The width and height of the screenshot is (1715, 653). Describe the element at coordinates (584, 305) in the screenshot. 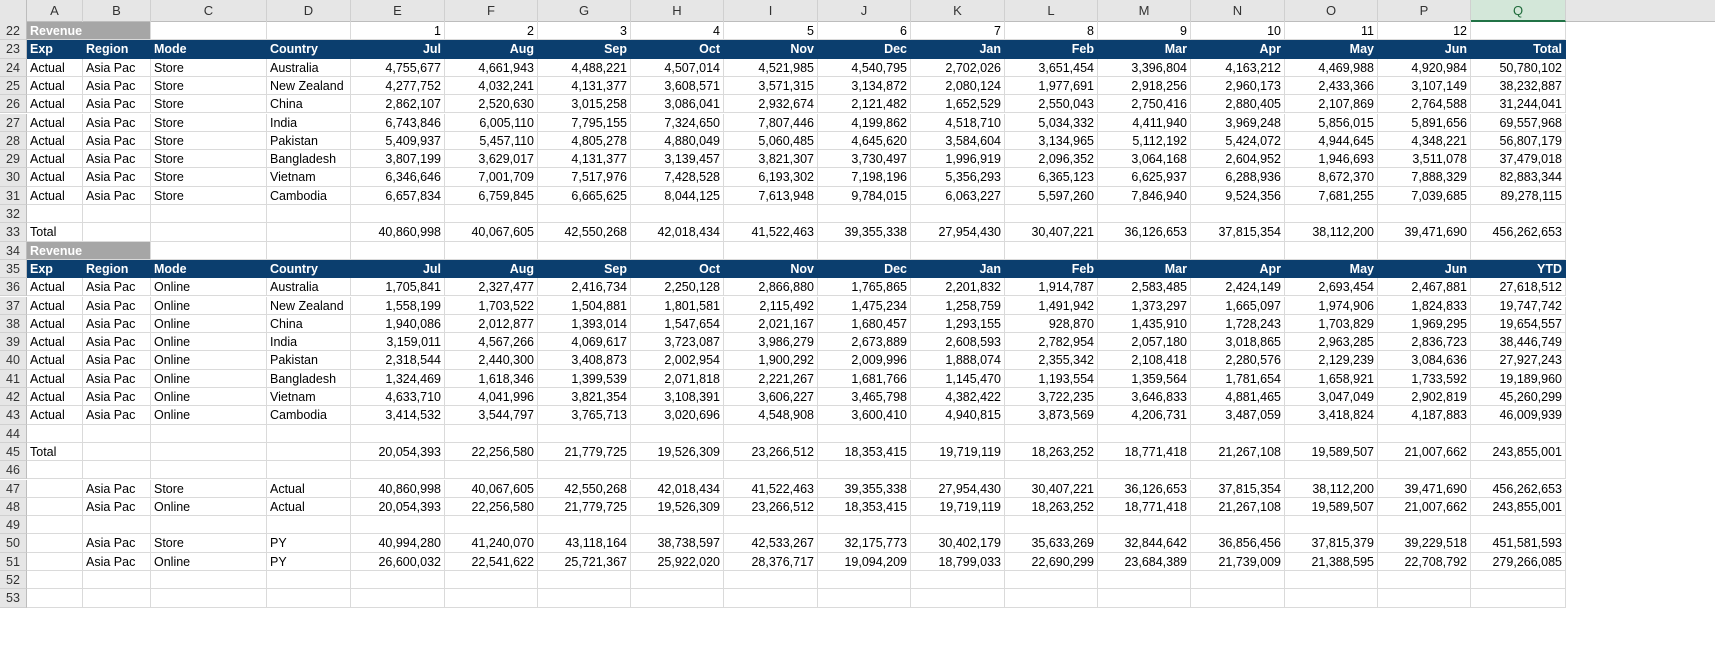

I see `table-cell: 1,504,881` at that location.